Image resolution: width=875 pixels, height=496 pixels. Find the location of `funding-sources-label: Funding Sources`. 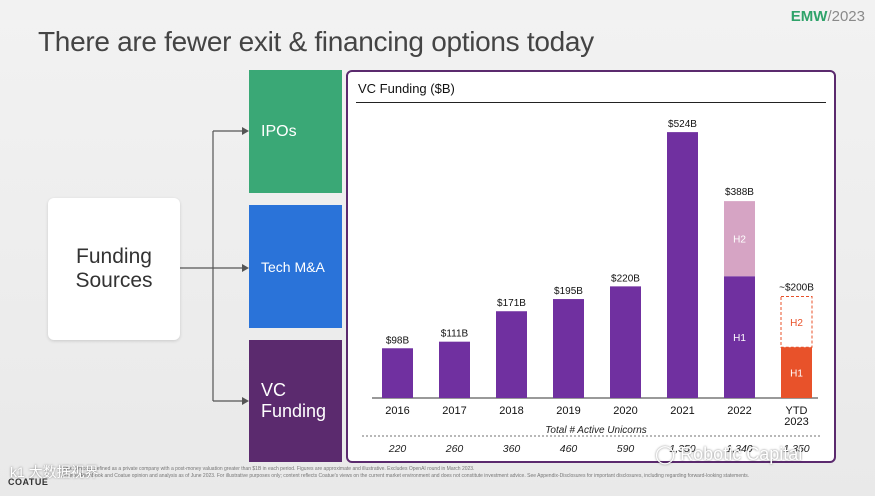

funding-sources-label: Funding Sources is located at coordinates (114, 268).